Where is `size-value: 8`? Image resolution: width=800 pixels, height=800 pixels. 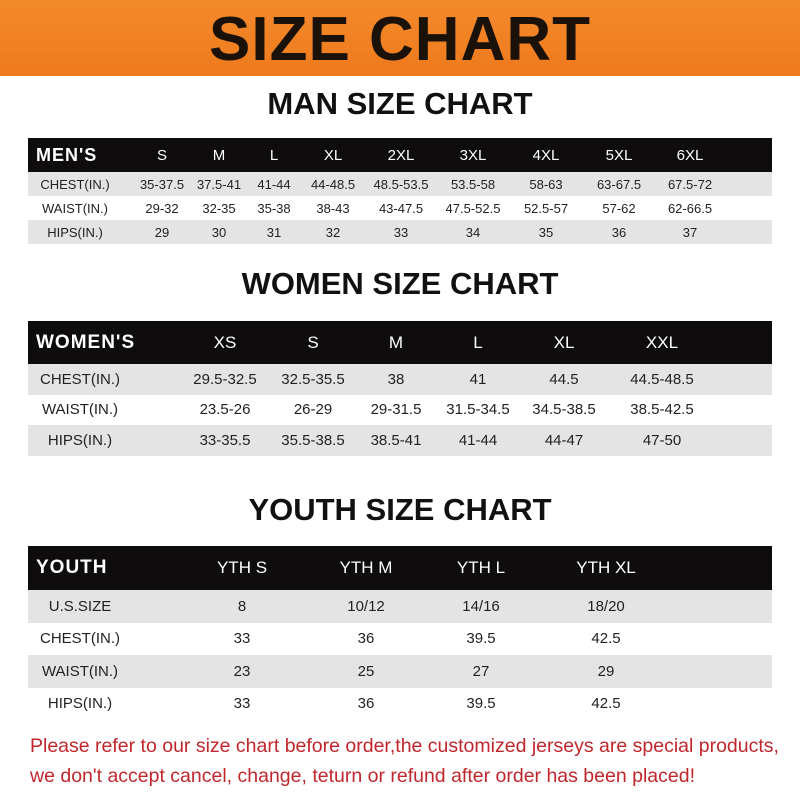
size-value: 8 is located at coordinates (242, 606).